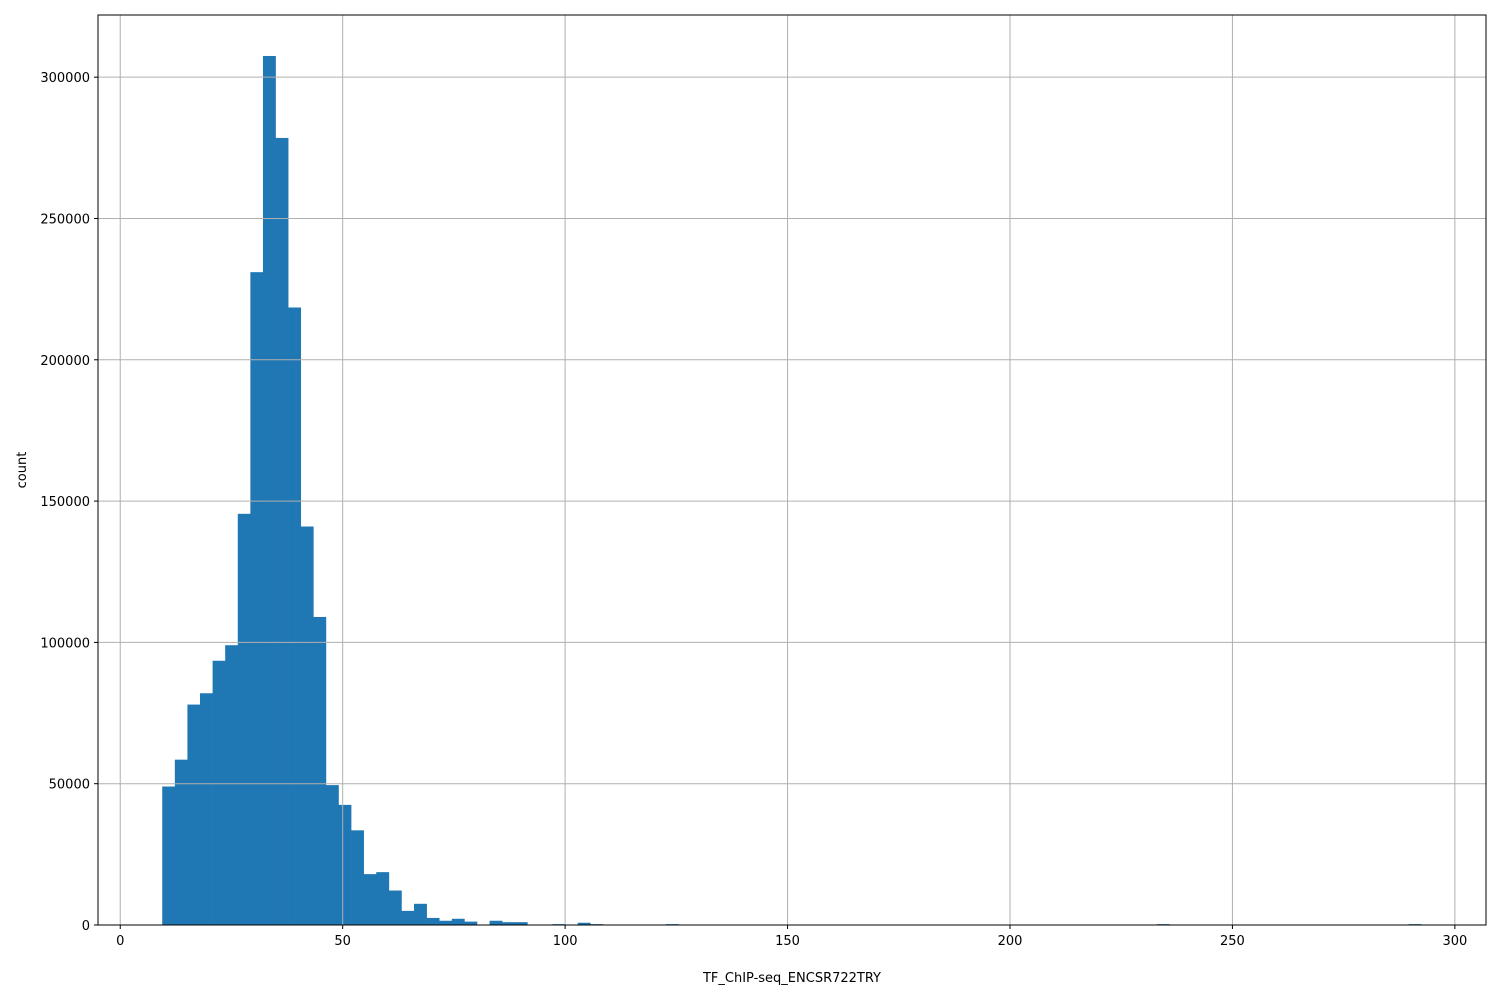  I want to click on y-tick-label: 0, so click(86, 926).